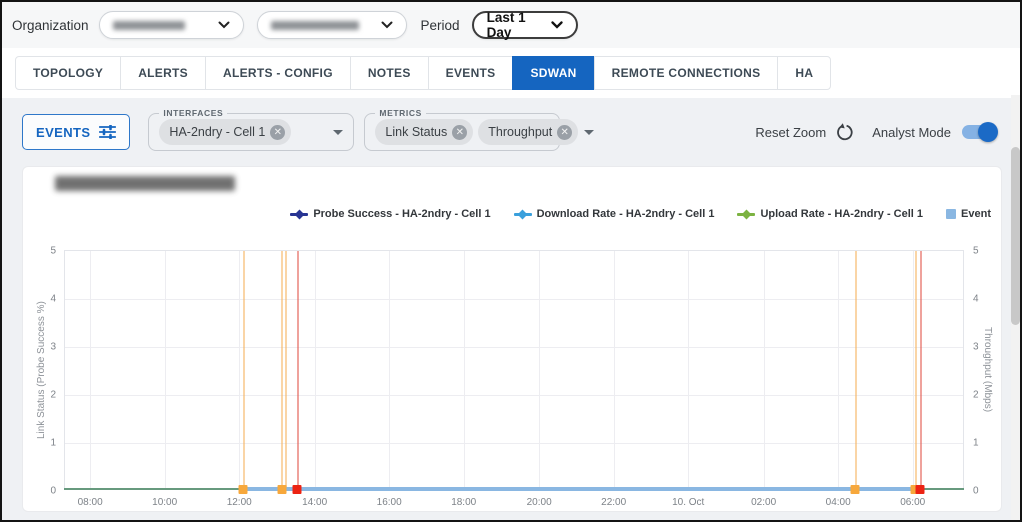  What do you see at coordinates (163, 73) in the screenshot?
I see `tab-alerts: ALERTS` at bounding box center [163, 73].